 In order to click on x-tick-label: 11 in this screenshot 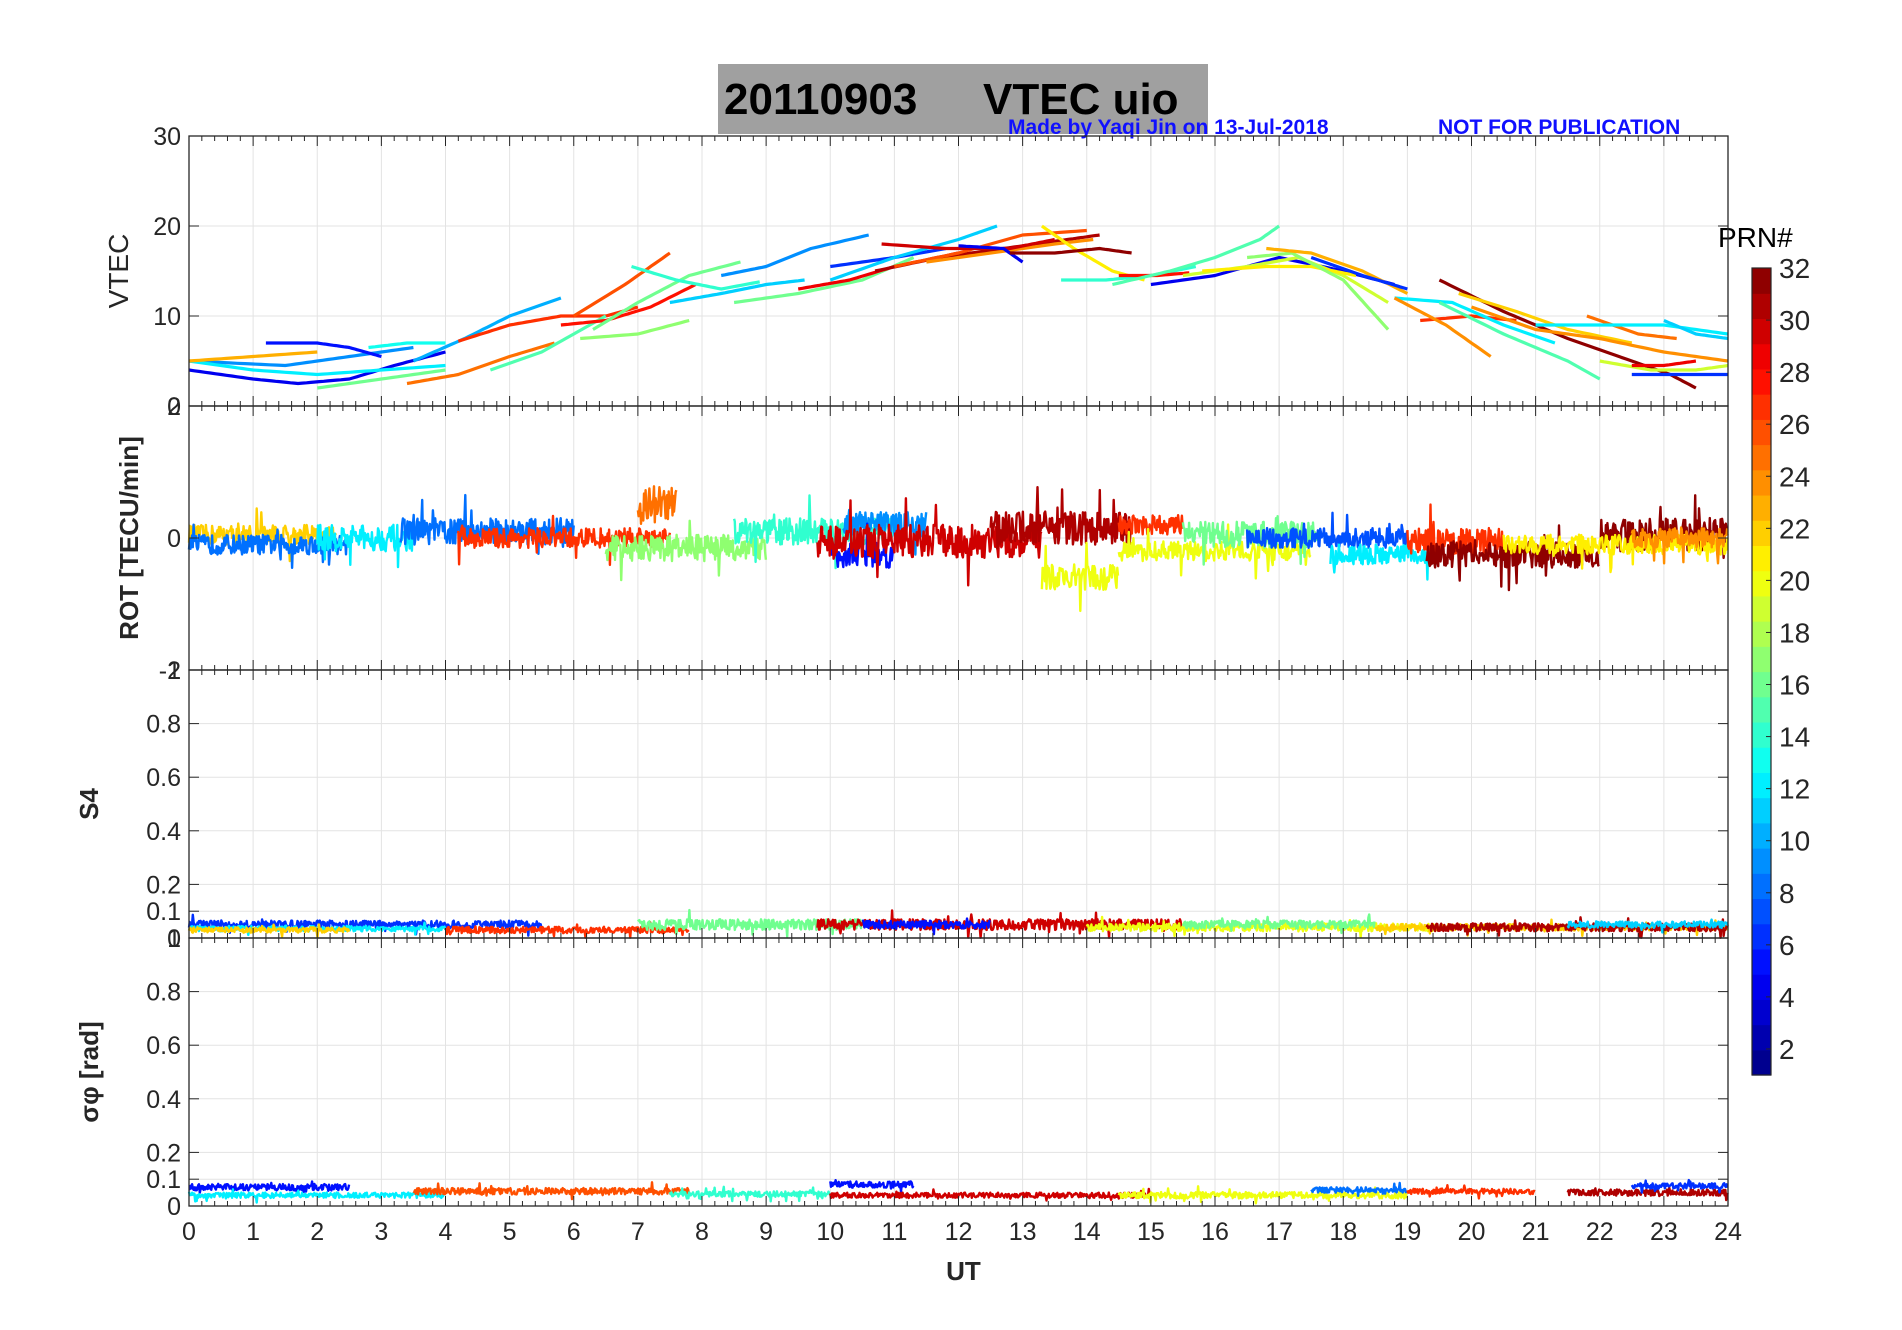, I will do `click(894, 1232)`.